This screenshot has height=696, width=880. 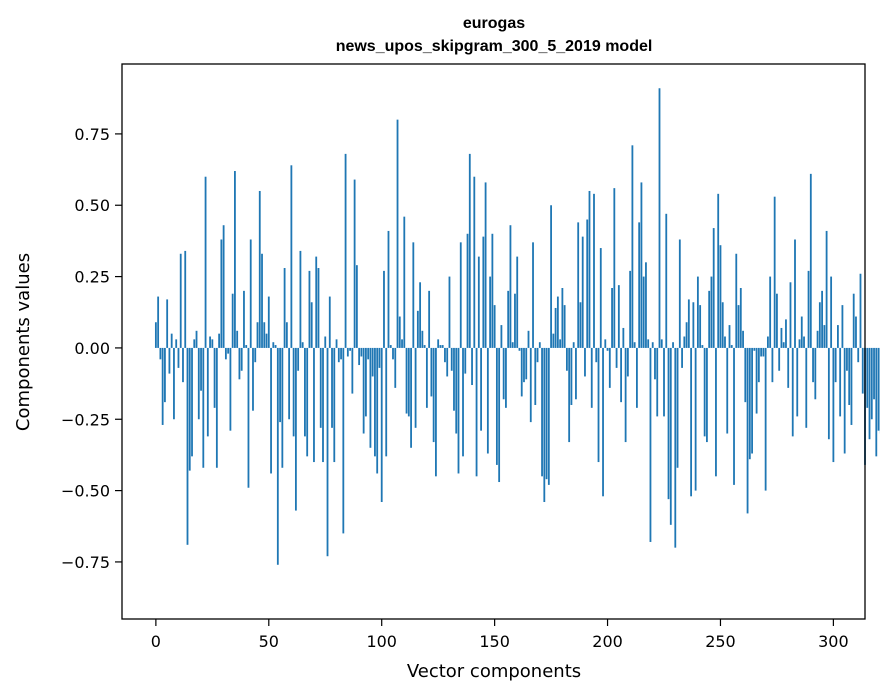 I want to click on y-tick-label: −0.75, so click(x=85, y=562).